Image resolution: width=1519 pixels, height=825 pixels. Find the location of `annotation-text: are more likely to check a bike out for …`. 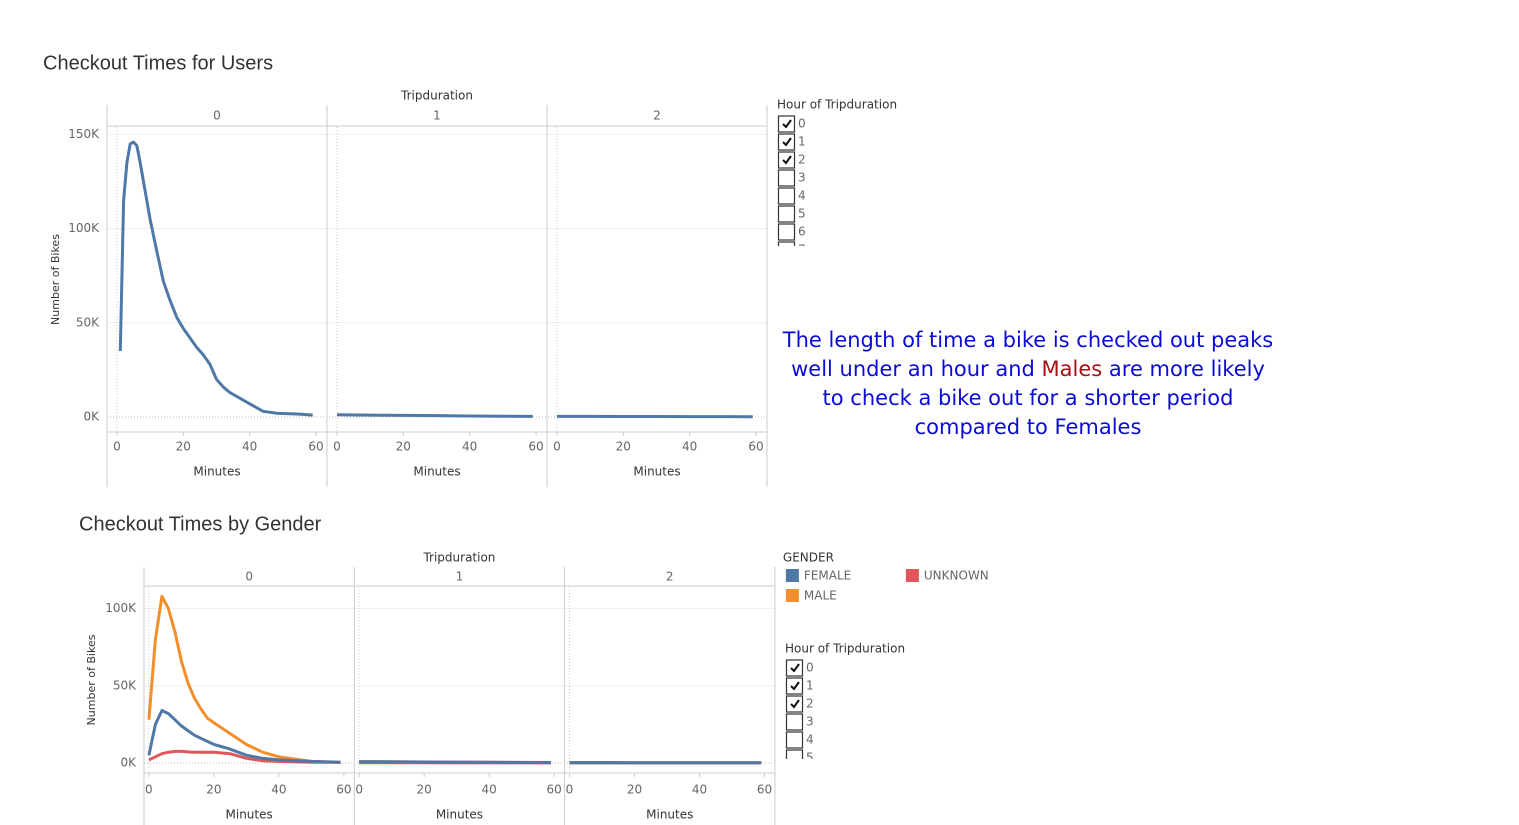

annotation-text: are more likely to check a bike out for … is located at coordinates (1043, 398).